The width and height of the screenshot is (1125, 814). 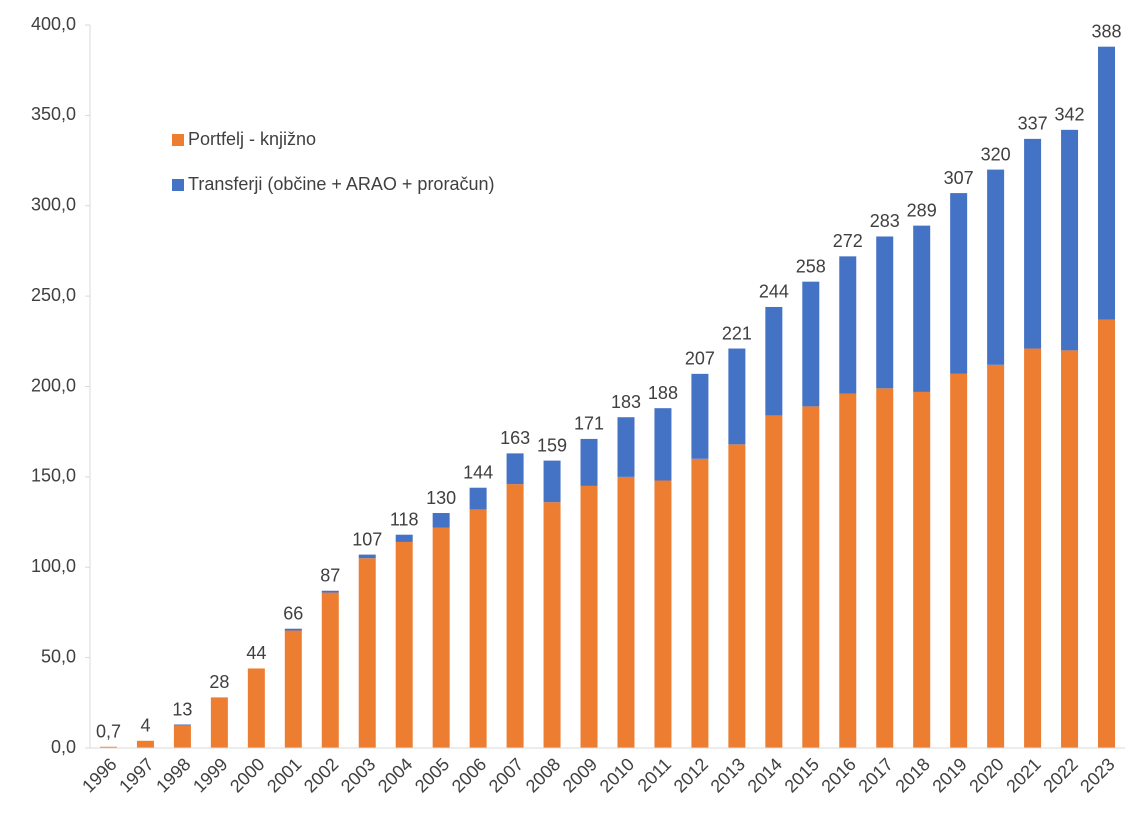 What do you see at coordinates (53, 566) in the screenshot?
I see `y-tick-label: 100,0` at bounding box center [53, 566].